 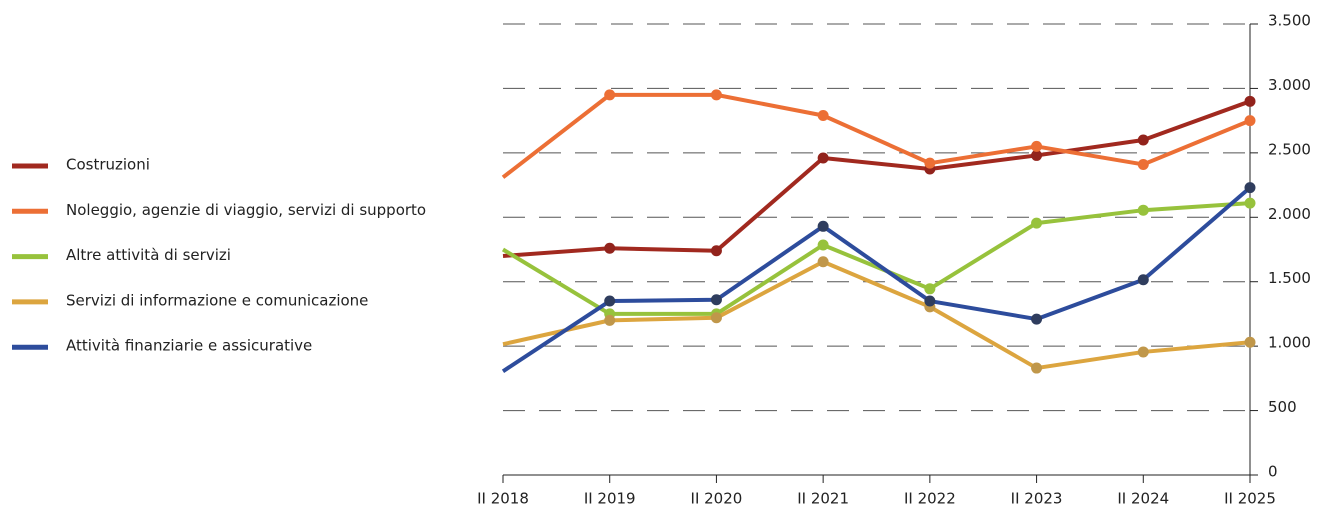 What do you see at coordinates (1282, 407) in the screenshot?
I see `y-tick-label: 500` at bounding box center [1282, 407].